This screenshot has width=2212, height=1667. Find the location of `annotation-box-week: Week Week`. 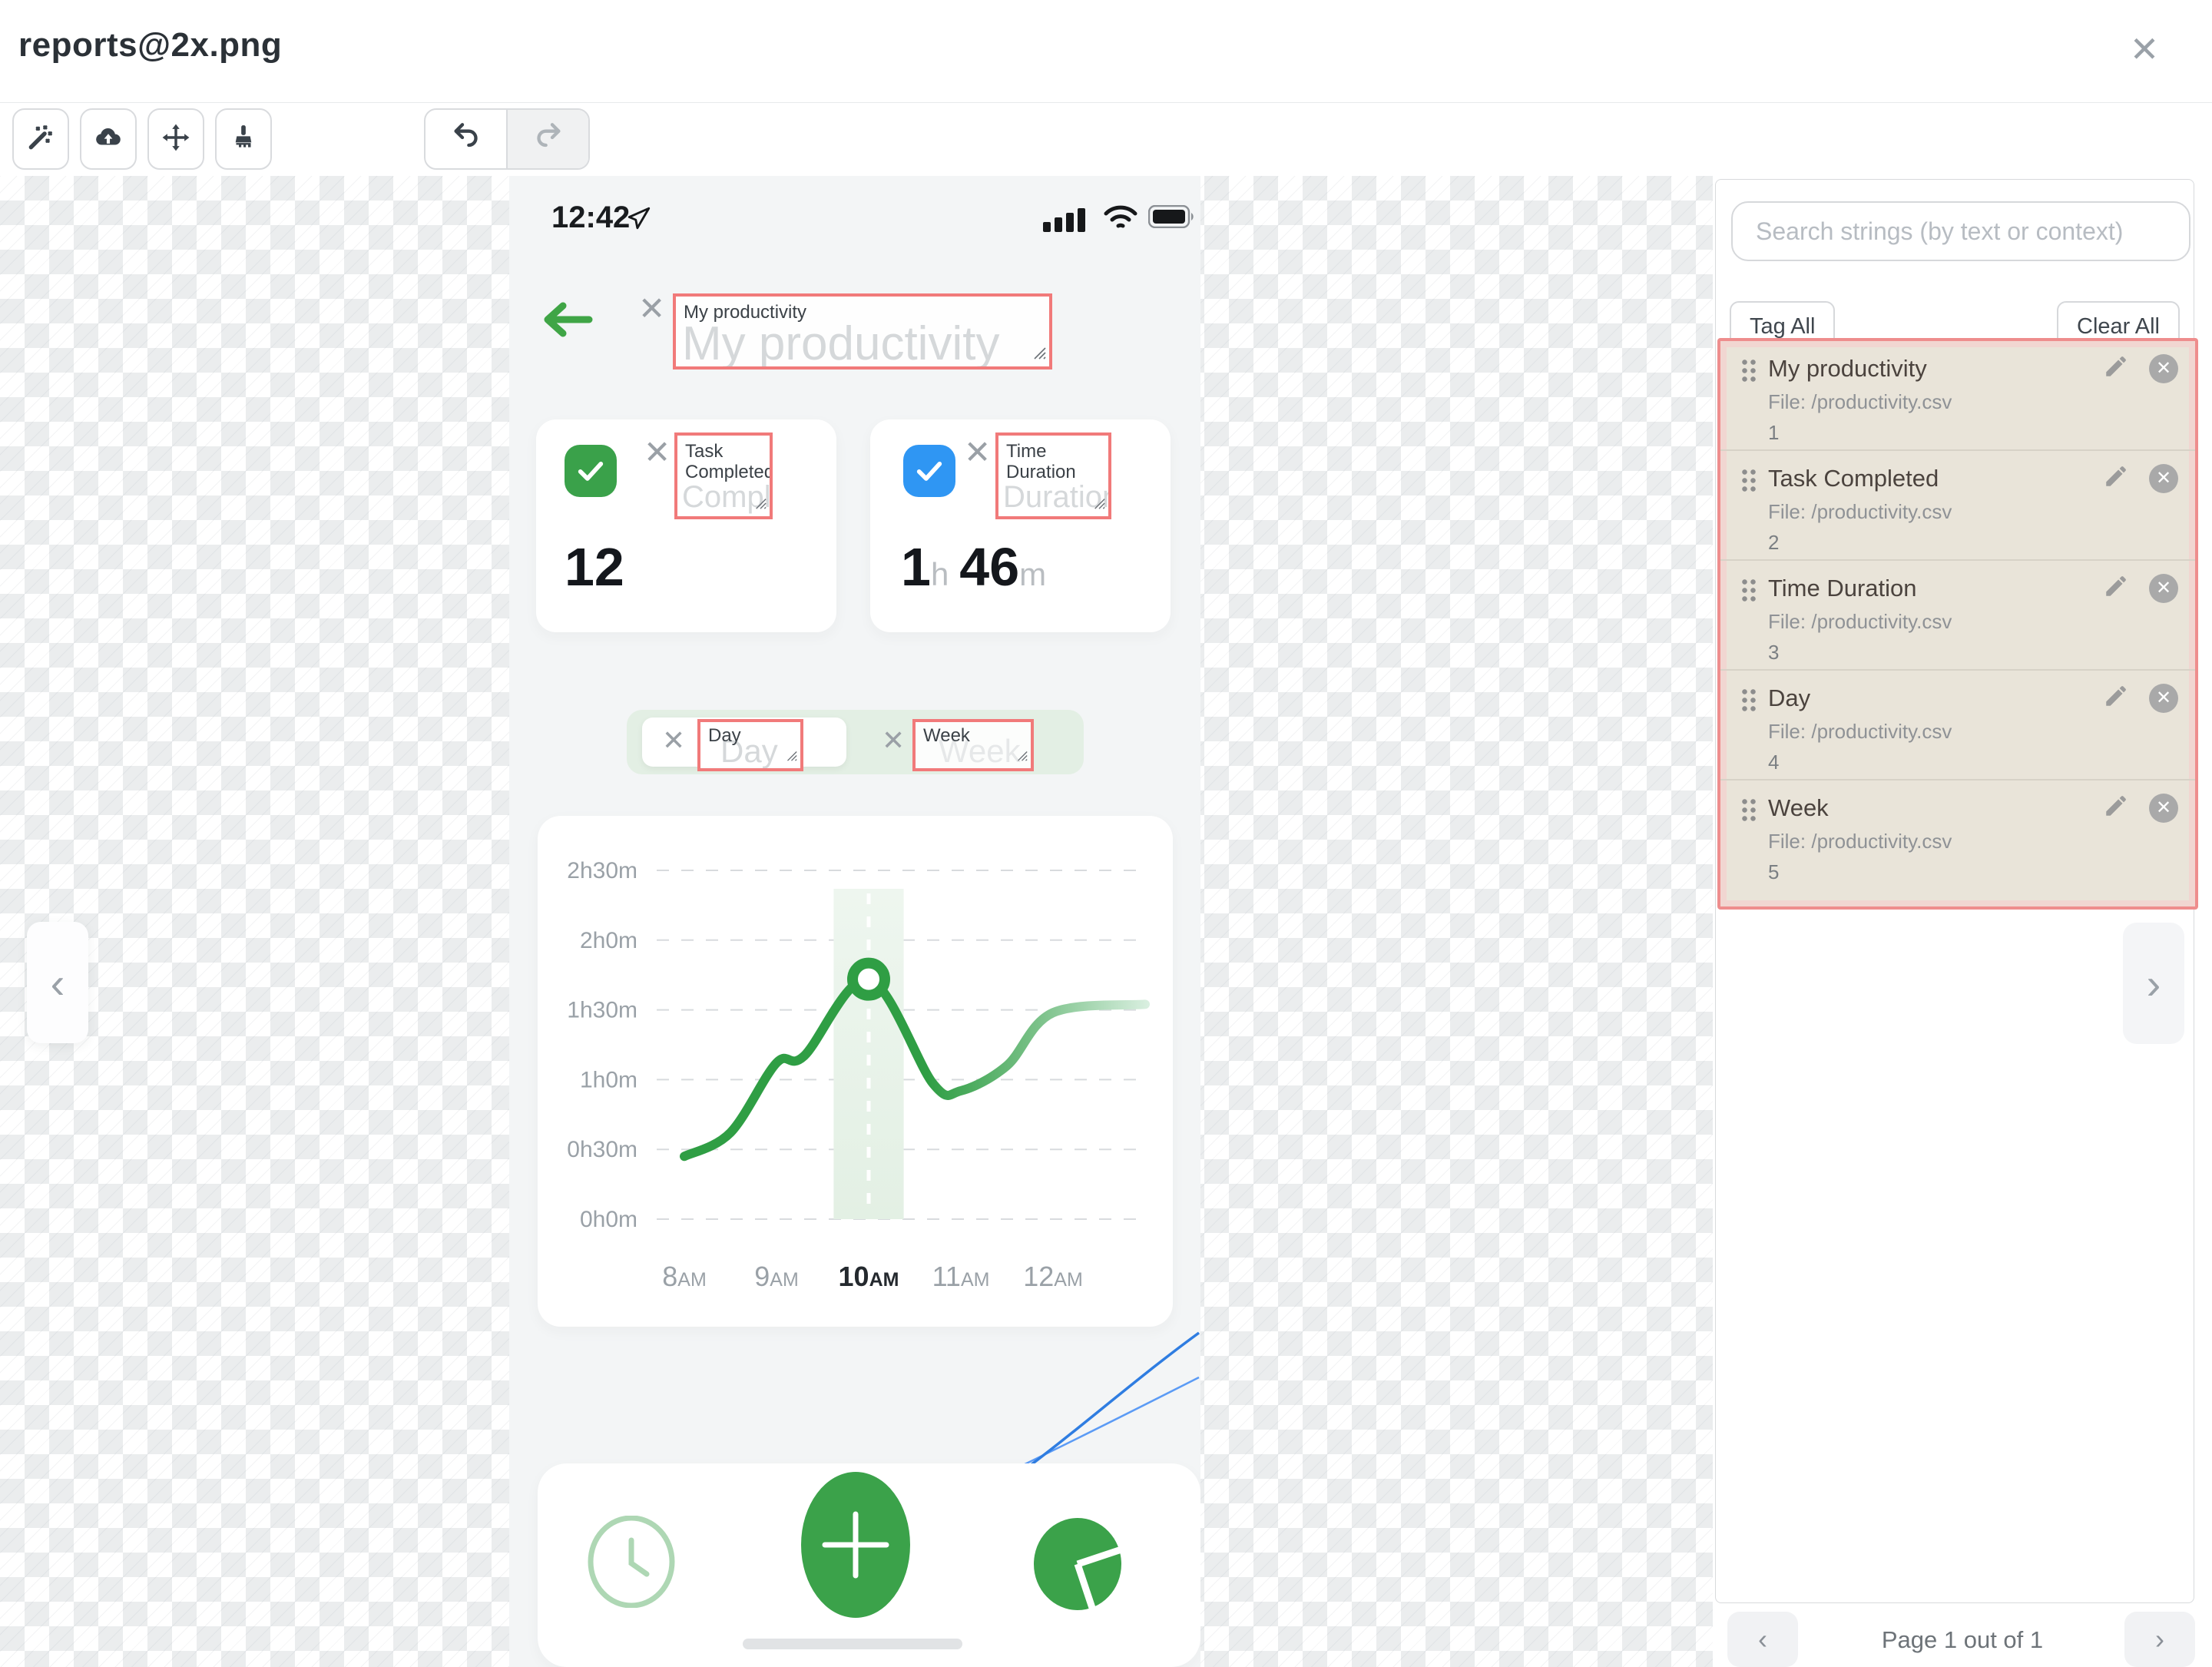

annotation-box-week: Week Week is located at coordinates (973, 745).